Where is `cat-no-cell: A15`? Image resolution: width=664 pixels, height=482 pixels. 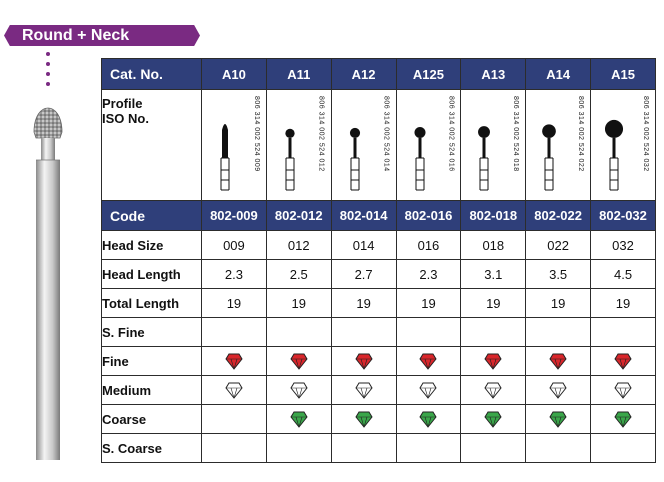
cat-no-cell: A15 is located at coordinates (623, 74).